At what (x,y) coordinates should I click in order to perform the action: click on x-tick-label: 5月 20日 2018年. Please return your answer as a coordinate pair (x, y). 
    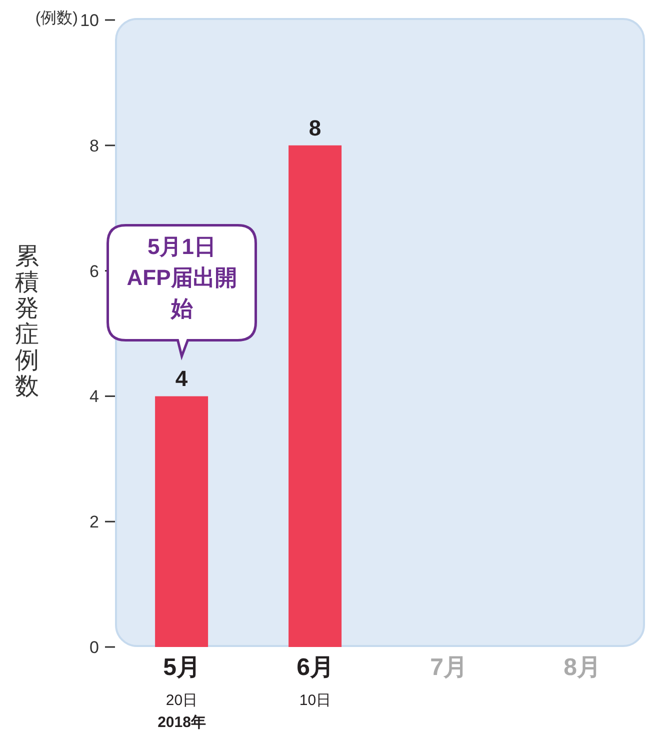
    Looking at the image, I should click on (182, 692).